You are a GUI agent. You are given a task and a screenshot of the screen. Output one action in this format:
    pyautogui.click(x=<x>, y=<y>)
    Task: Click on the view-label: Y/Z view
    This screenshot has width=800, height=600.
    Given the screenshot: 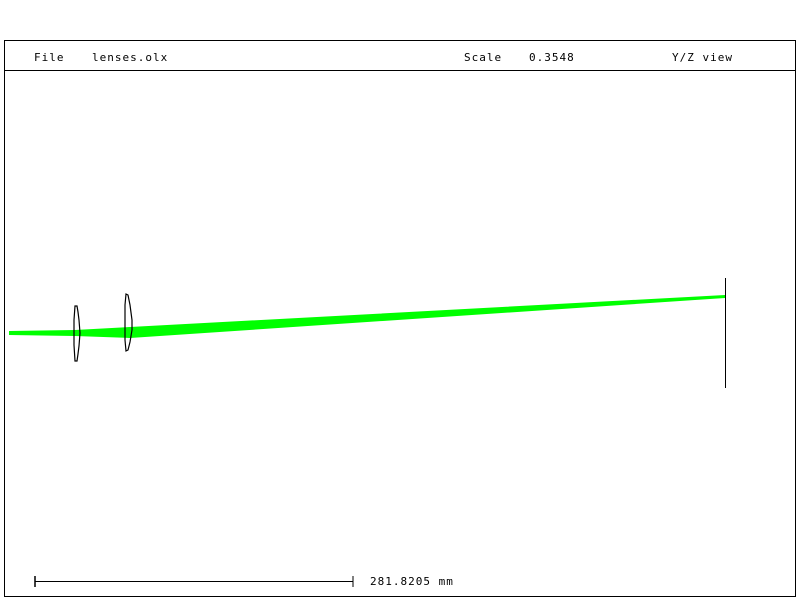 What is the action you would take?
    pyautogui.click(x=702, y=57)
    